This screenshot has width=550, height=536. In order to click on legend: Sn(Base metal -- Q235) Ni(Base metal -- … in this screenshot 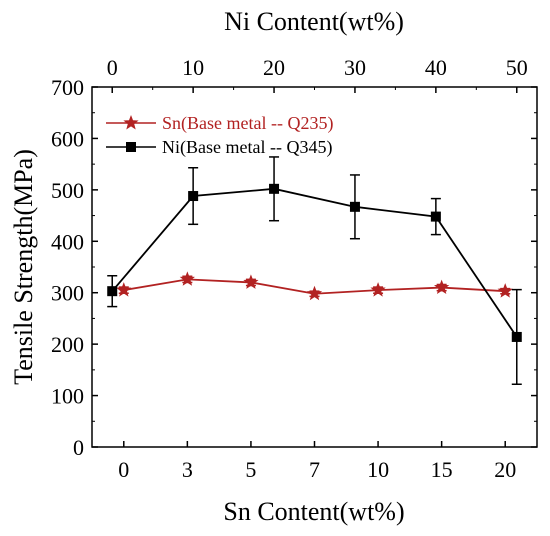, I will do `click(219, 135)`.